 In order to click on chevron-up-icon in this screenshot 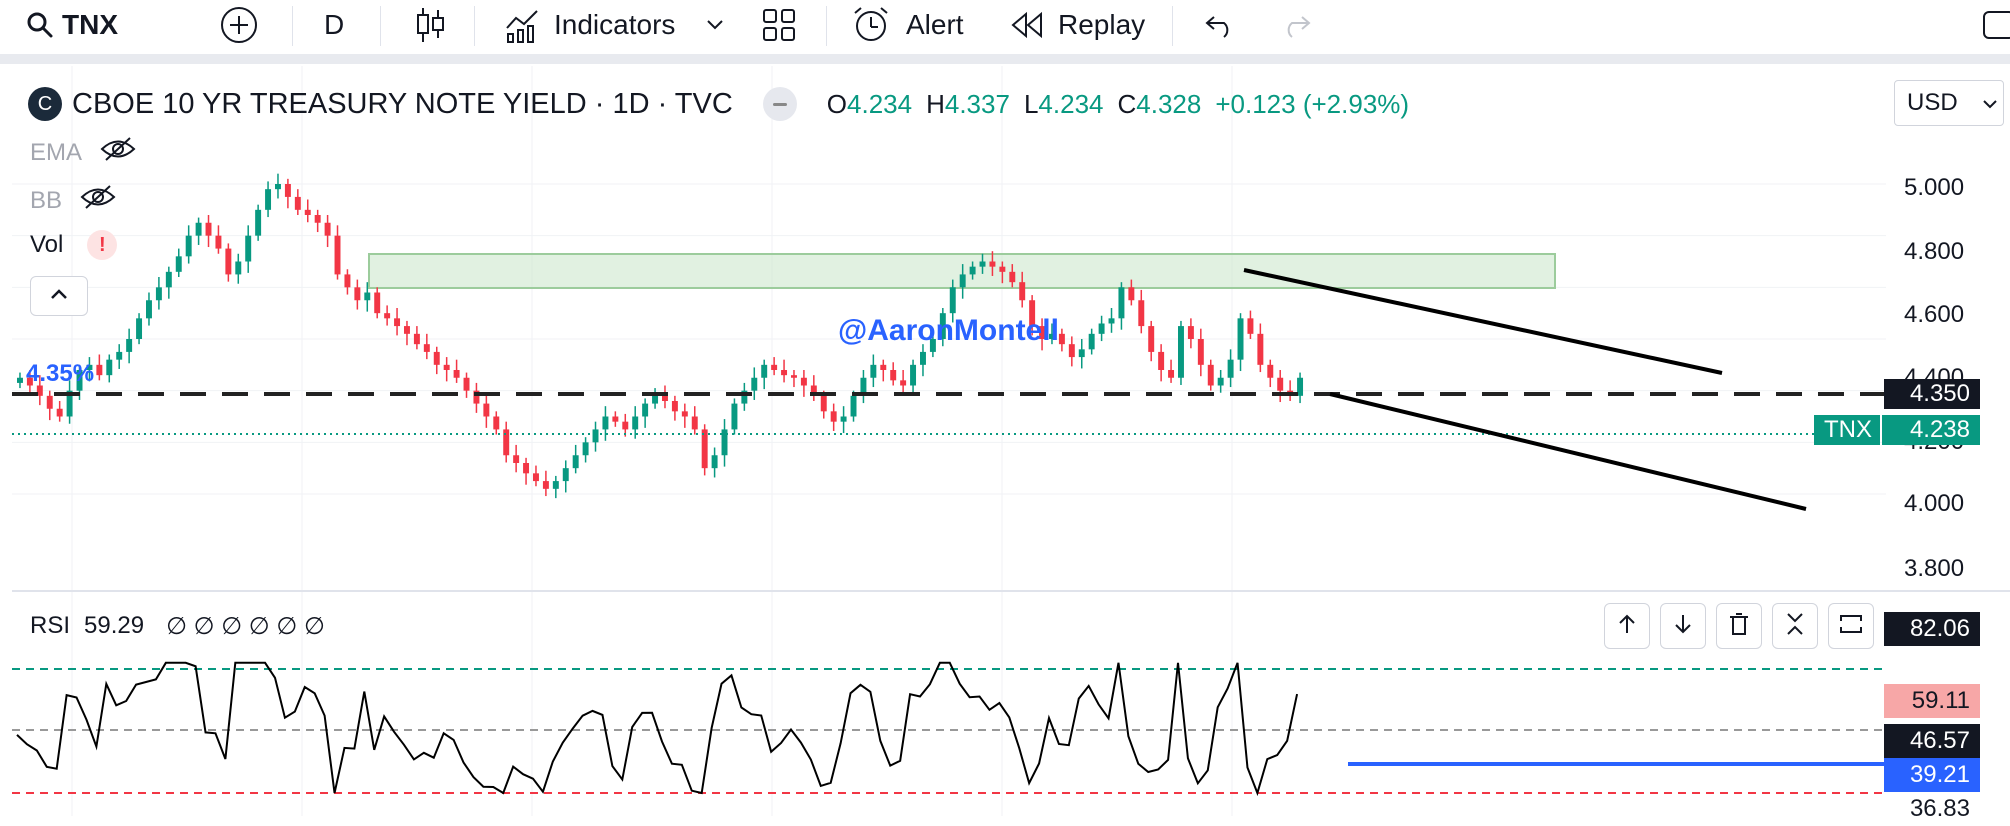, I will do `click(59, 296)`.